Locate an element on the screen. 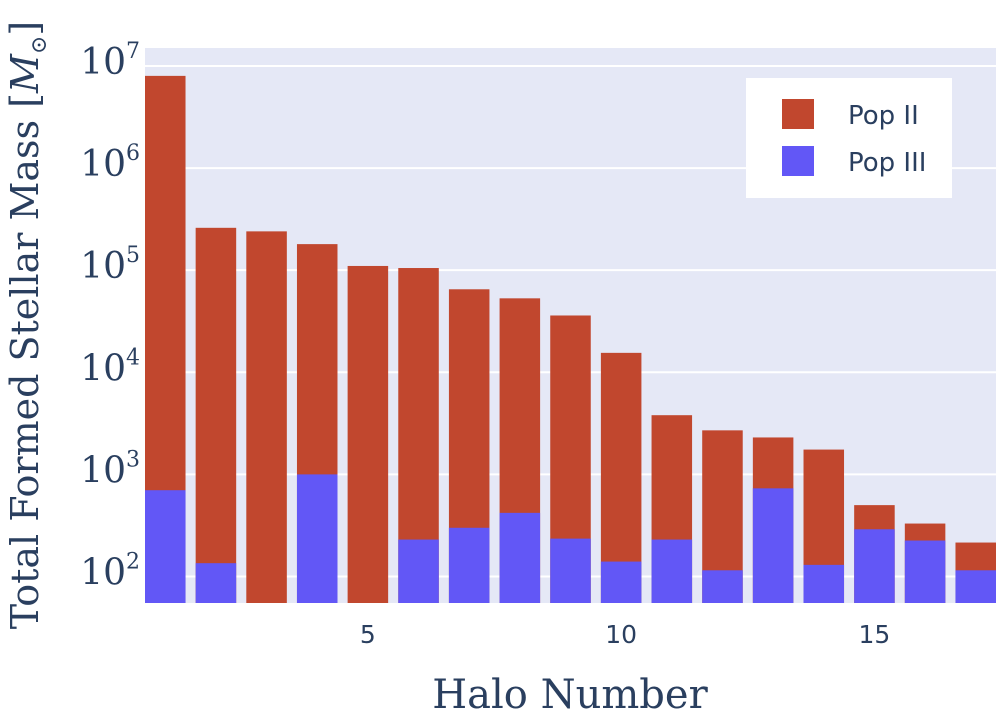 The width and height of the screenshot is (996, 715). y-tick-exponent: 6 is located at coordinates (133, 153).